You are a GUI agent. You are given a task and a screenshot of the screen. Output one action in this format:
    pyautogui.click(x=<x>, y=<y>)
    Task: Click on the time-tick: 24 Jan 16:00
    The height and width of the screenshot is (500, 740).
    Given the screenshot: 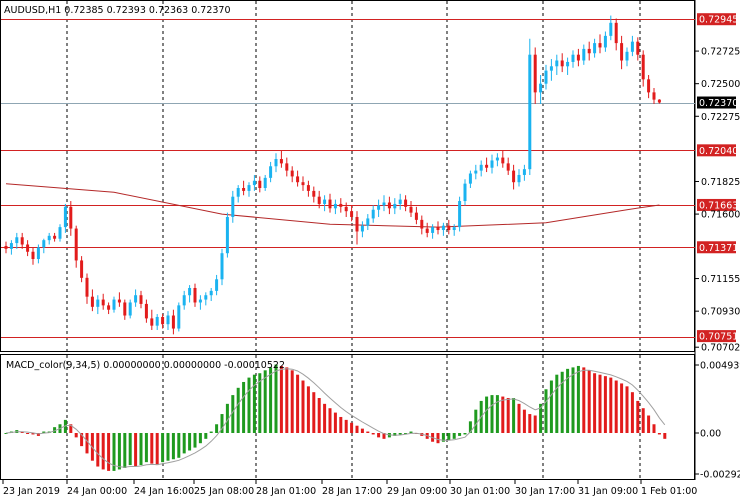 What is the action you would take?
    pyautogui.click(x=163, y=488)
    